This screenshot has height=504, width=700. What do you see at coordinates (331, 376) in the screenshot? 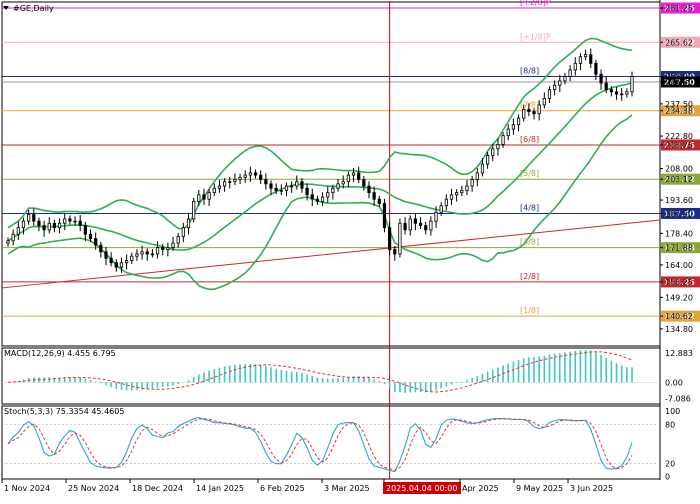
I see `macd-panel` at bounding box center [331, 376].